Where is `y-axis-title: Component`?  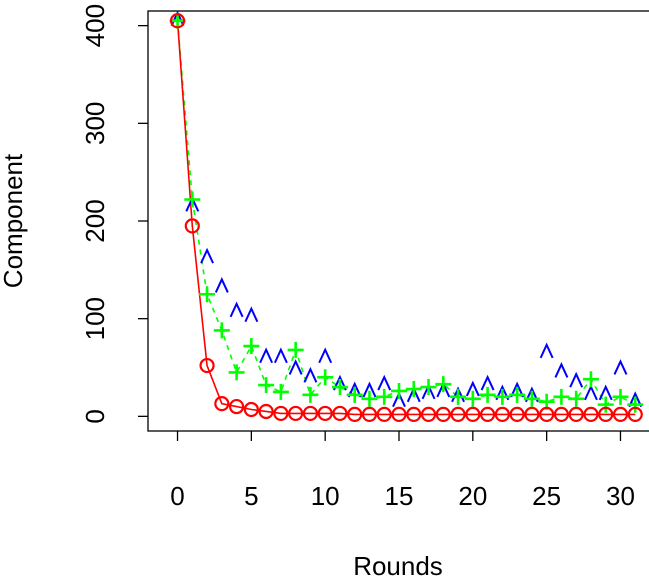 y-axis-title: Component is located at coordinates (14, 220).